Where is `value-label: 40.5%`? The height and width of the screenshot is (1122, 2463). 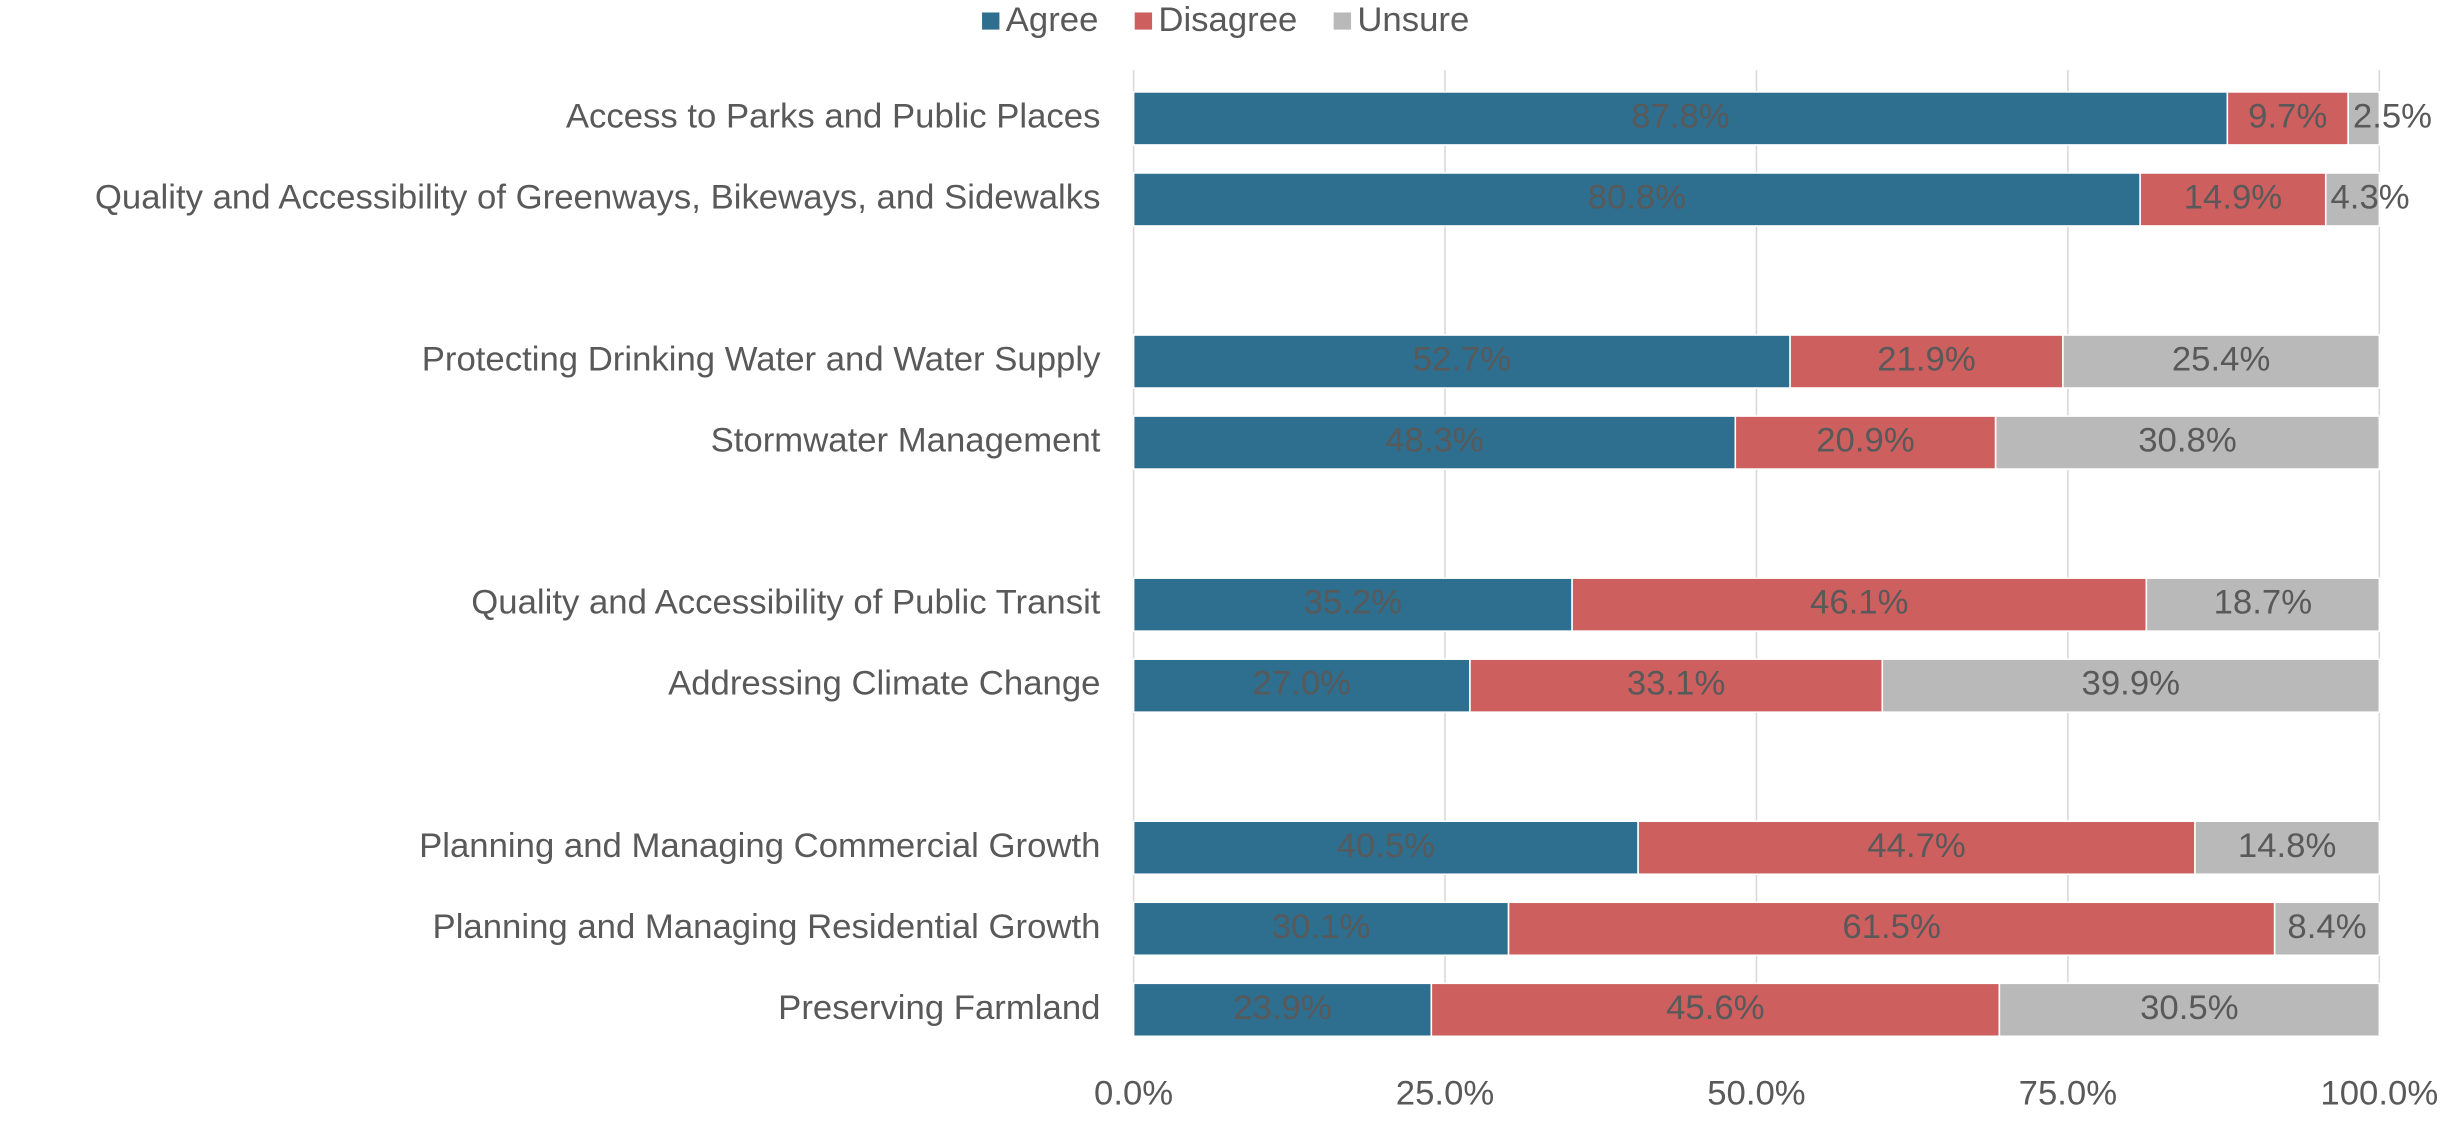
value-label: 40.5% is located at coordinates (1386, 846).